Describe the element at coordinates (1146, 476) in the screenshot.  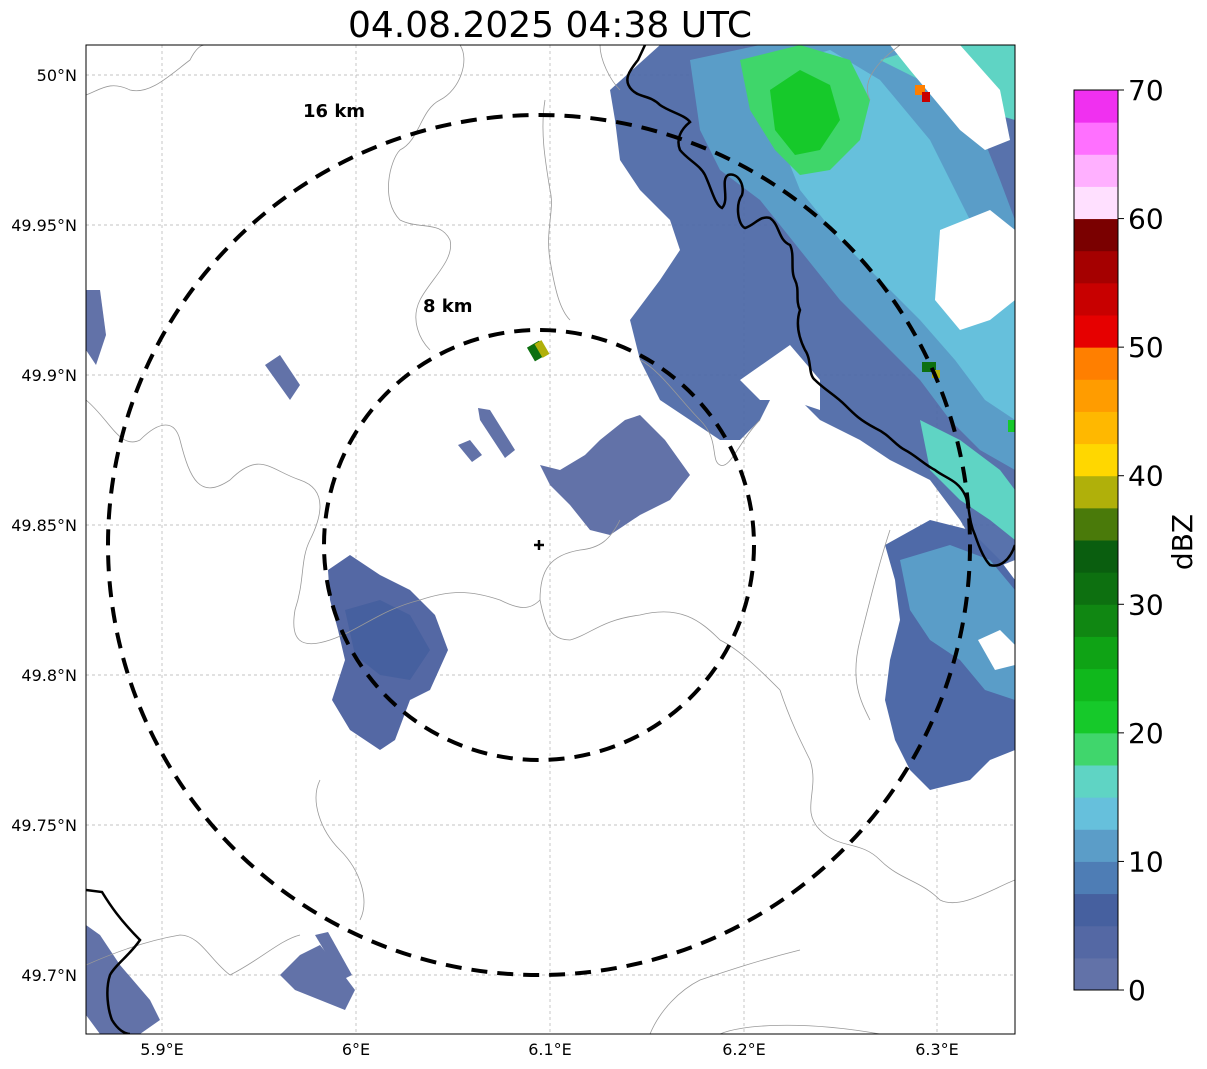
I see `colorbar-tick-label: 40` at that location.